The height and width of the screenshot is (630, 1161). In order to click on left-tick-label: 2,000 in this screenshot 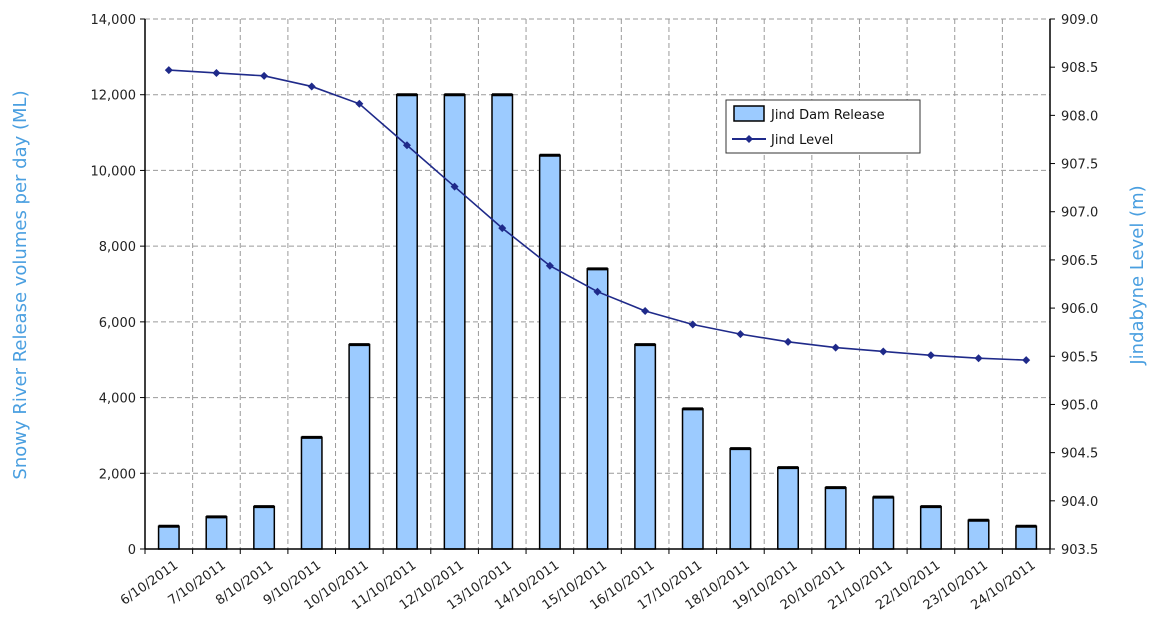, I will do `click(117, 474)`.